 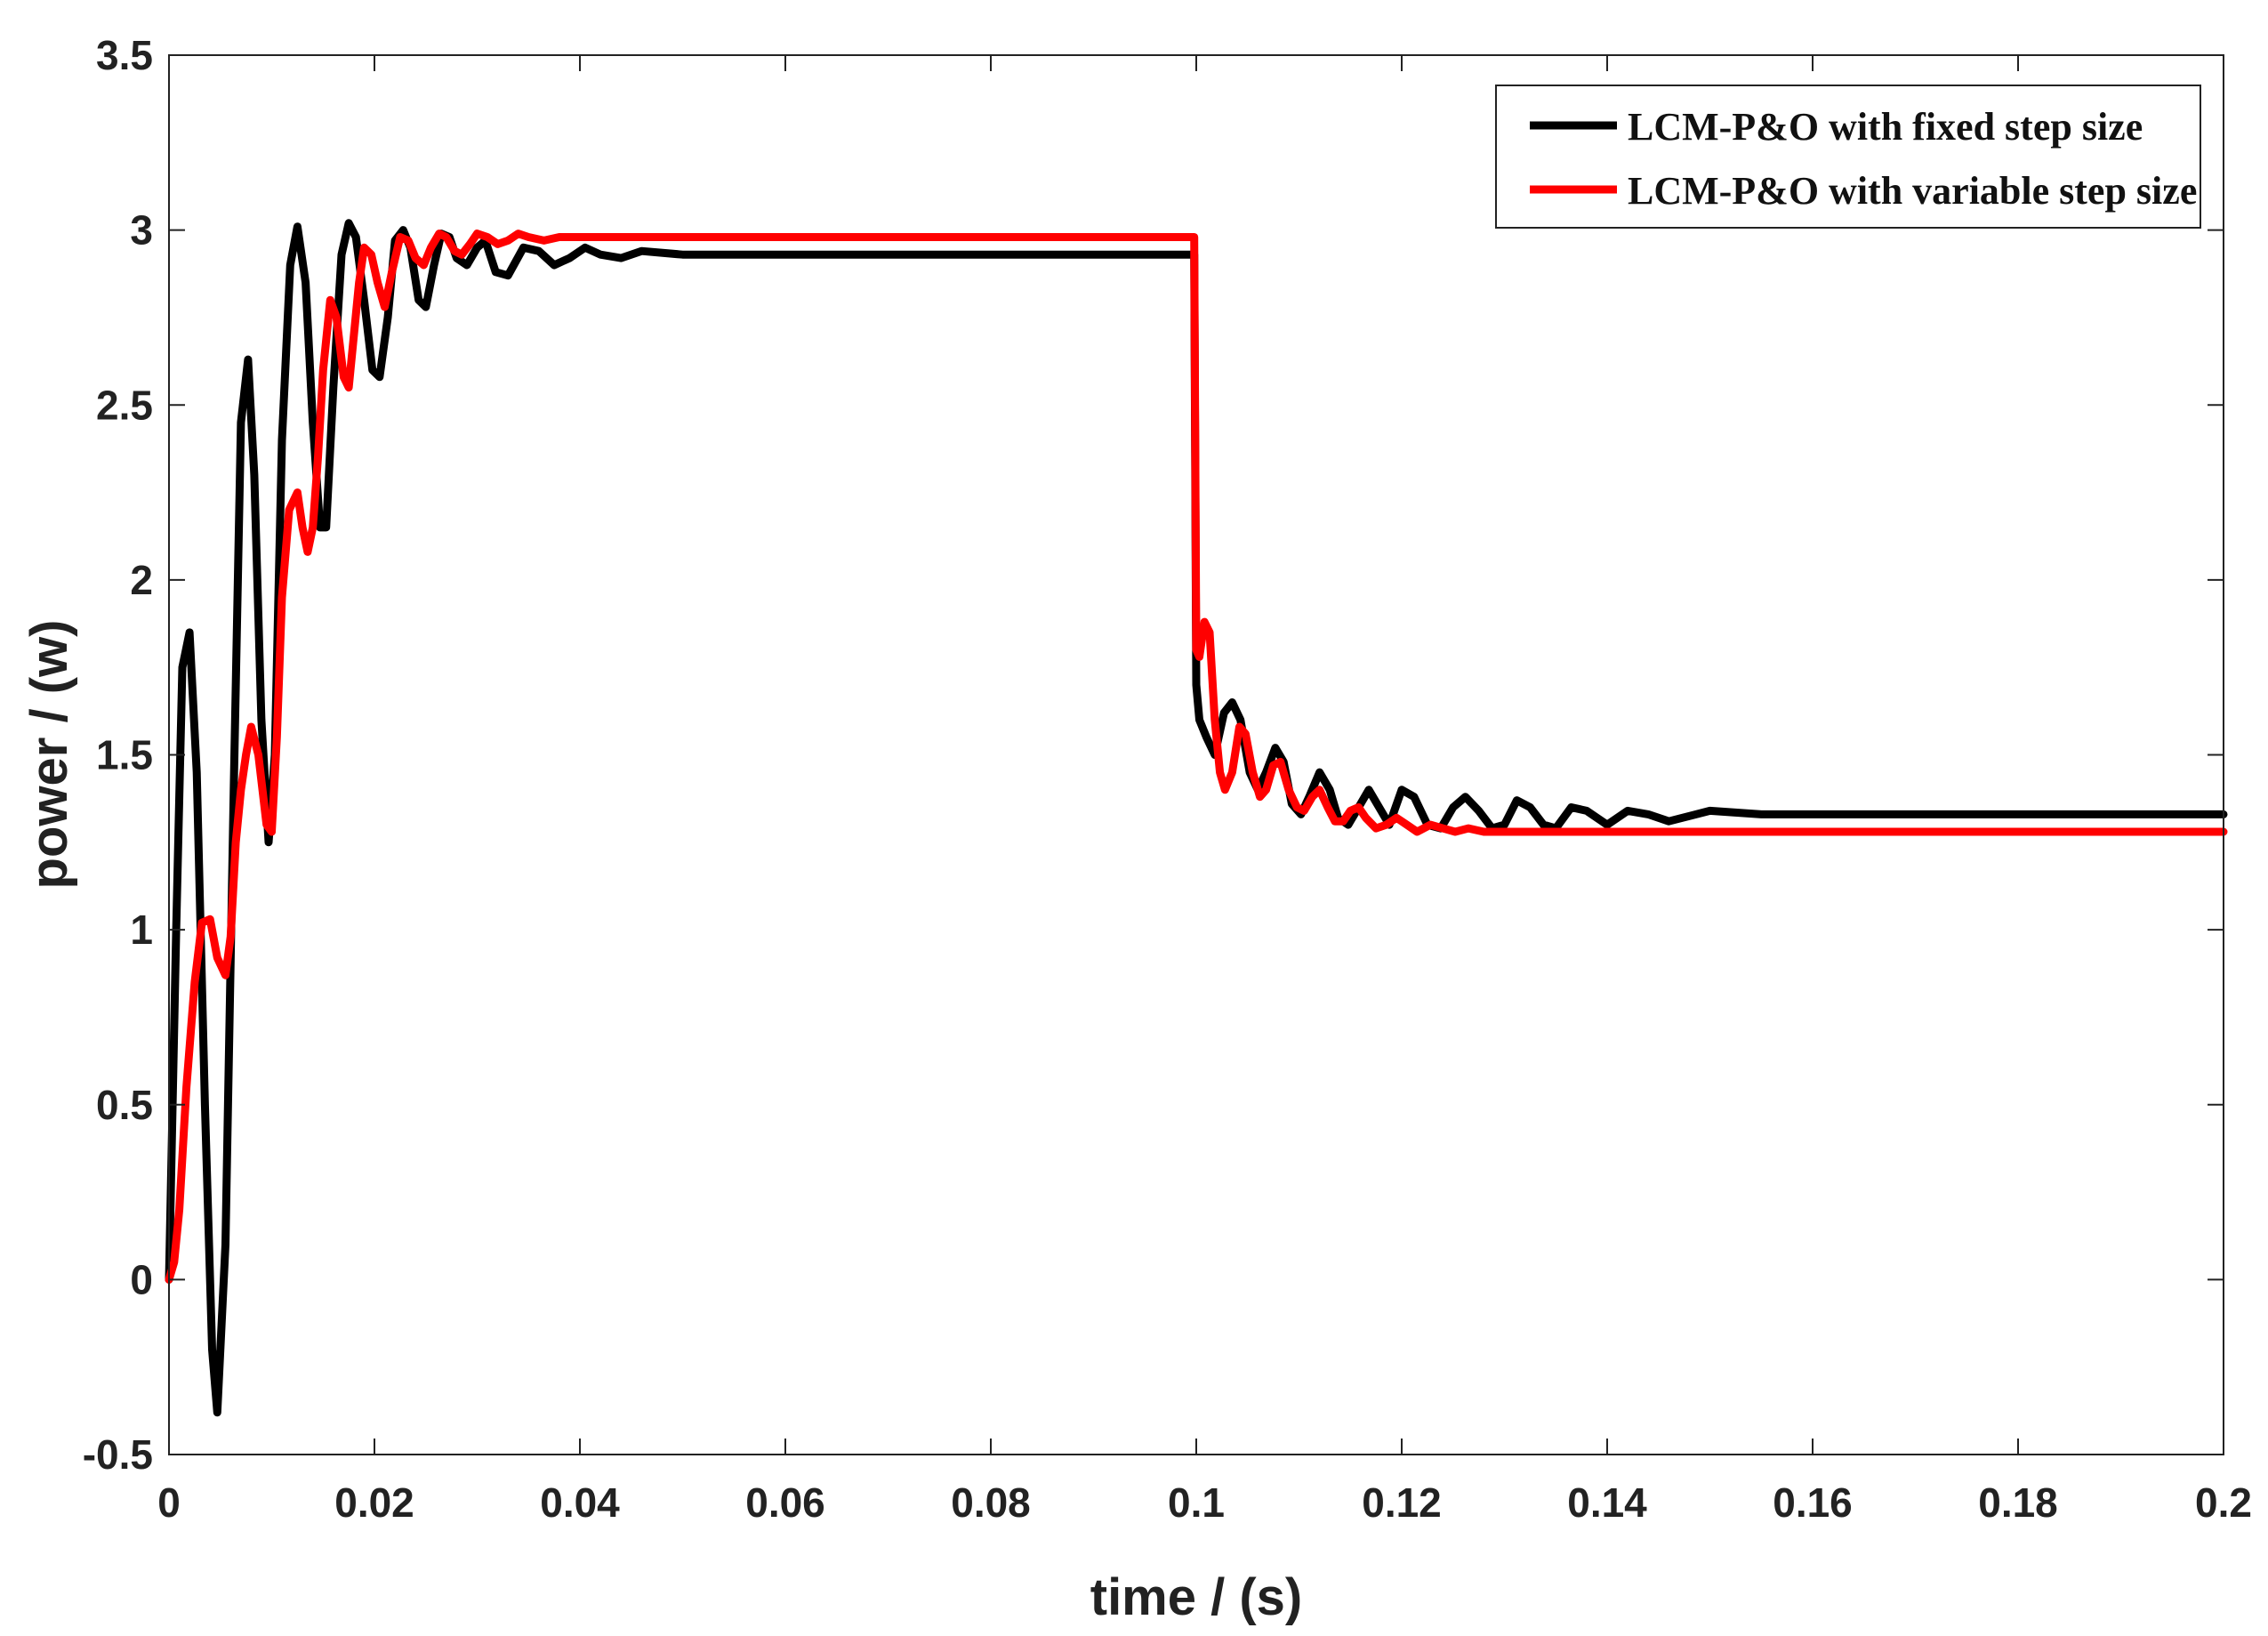 What do you see at coordinates (124, 755) in the screenshot?
I see `y-tick-label: 1.5` at bounding box center [124, 755].